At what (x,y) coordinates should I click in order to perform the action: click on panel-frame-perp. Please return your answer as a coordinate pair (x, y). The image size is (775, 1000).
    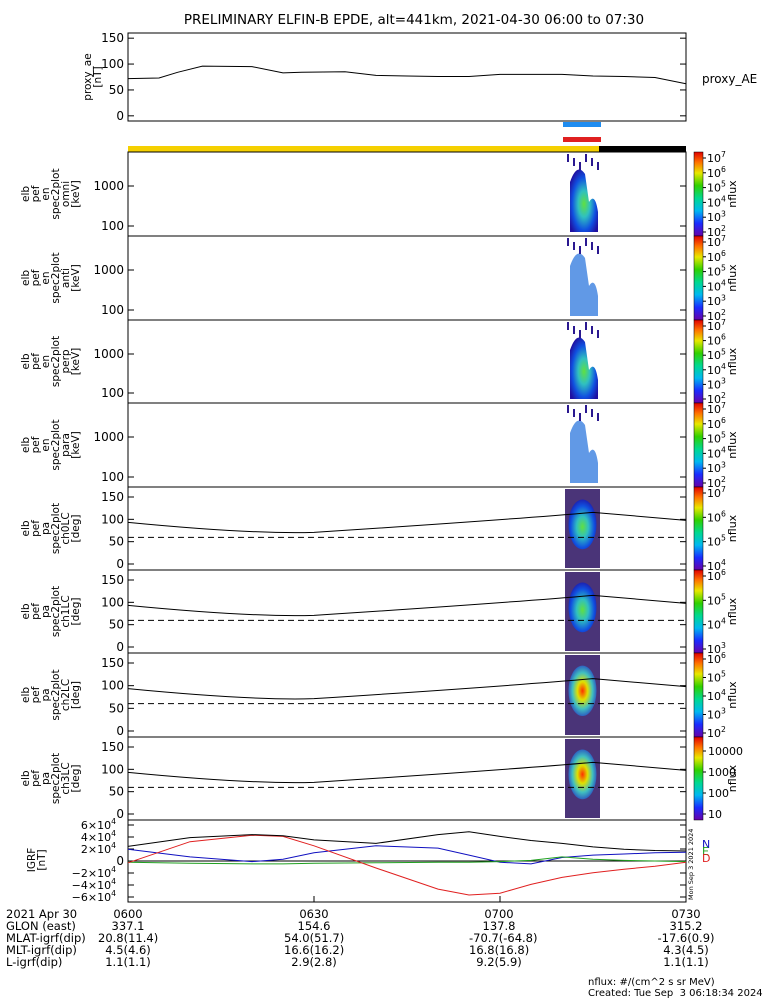
    Looking at the image, I should click on (407, 361).